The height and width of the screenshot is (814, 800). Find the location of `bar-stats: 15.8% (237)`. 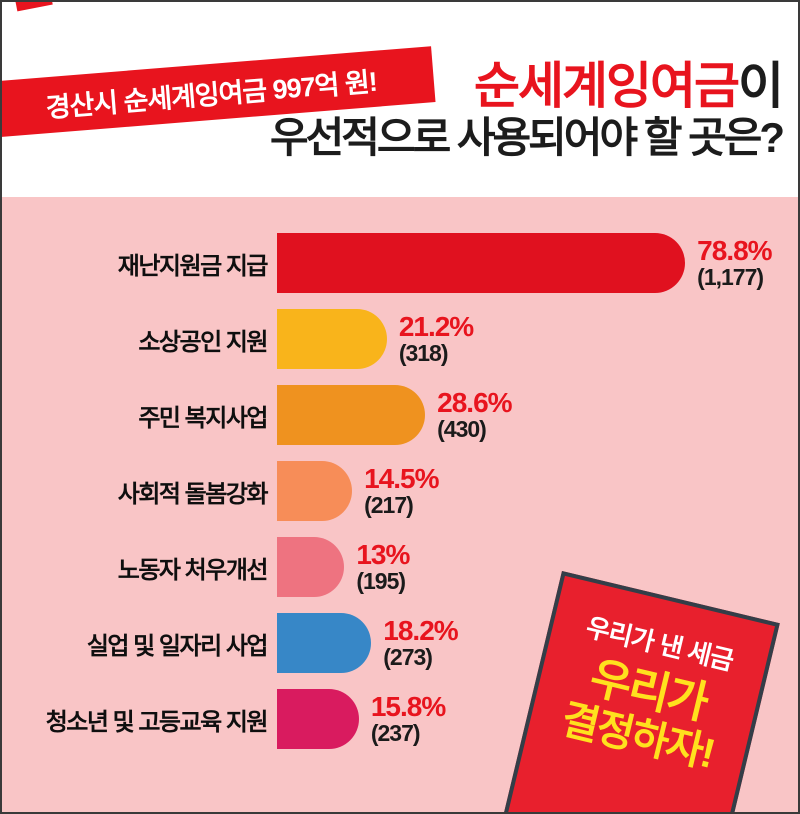

bar-stats: 15.8% (237) is located at coordinates (408, 718).